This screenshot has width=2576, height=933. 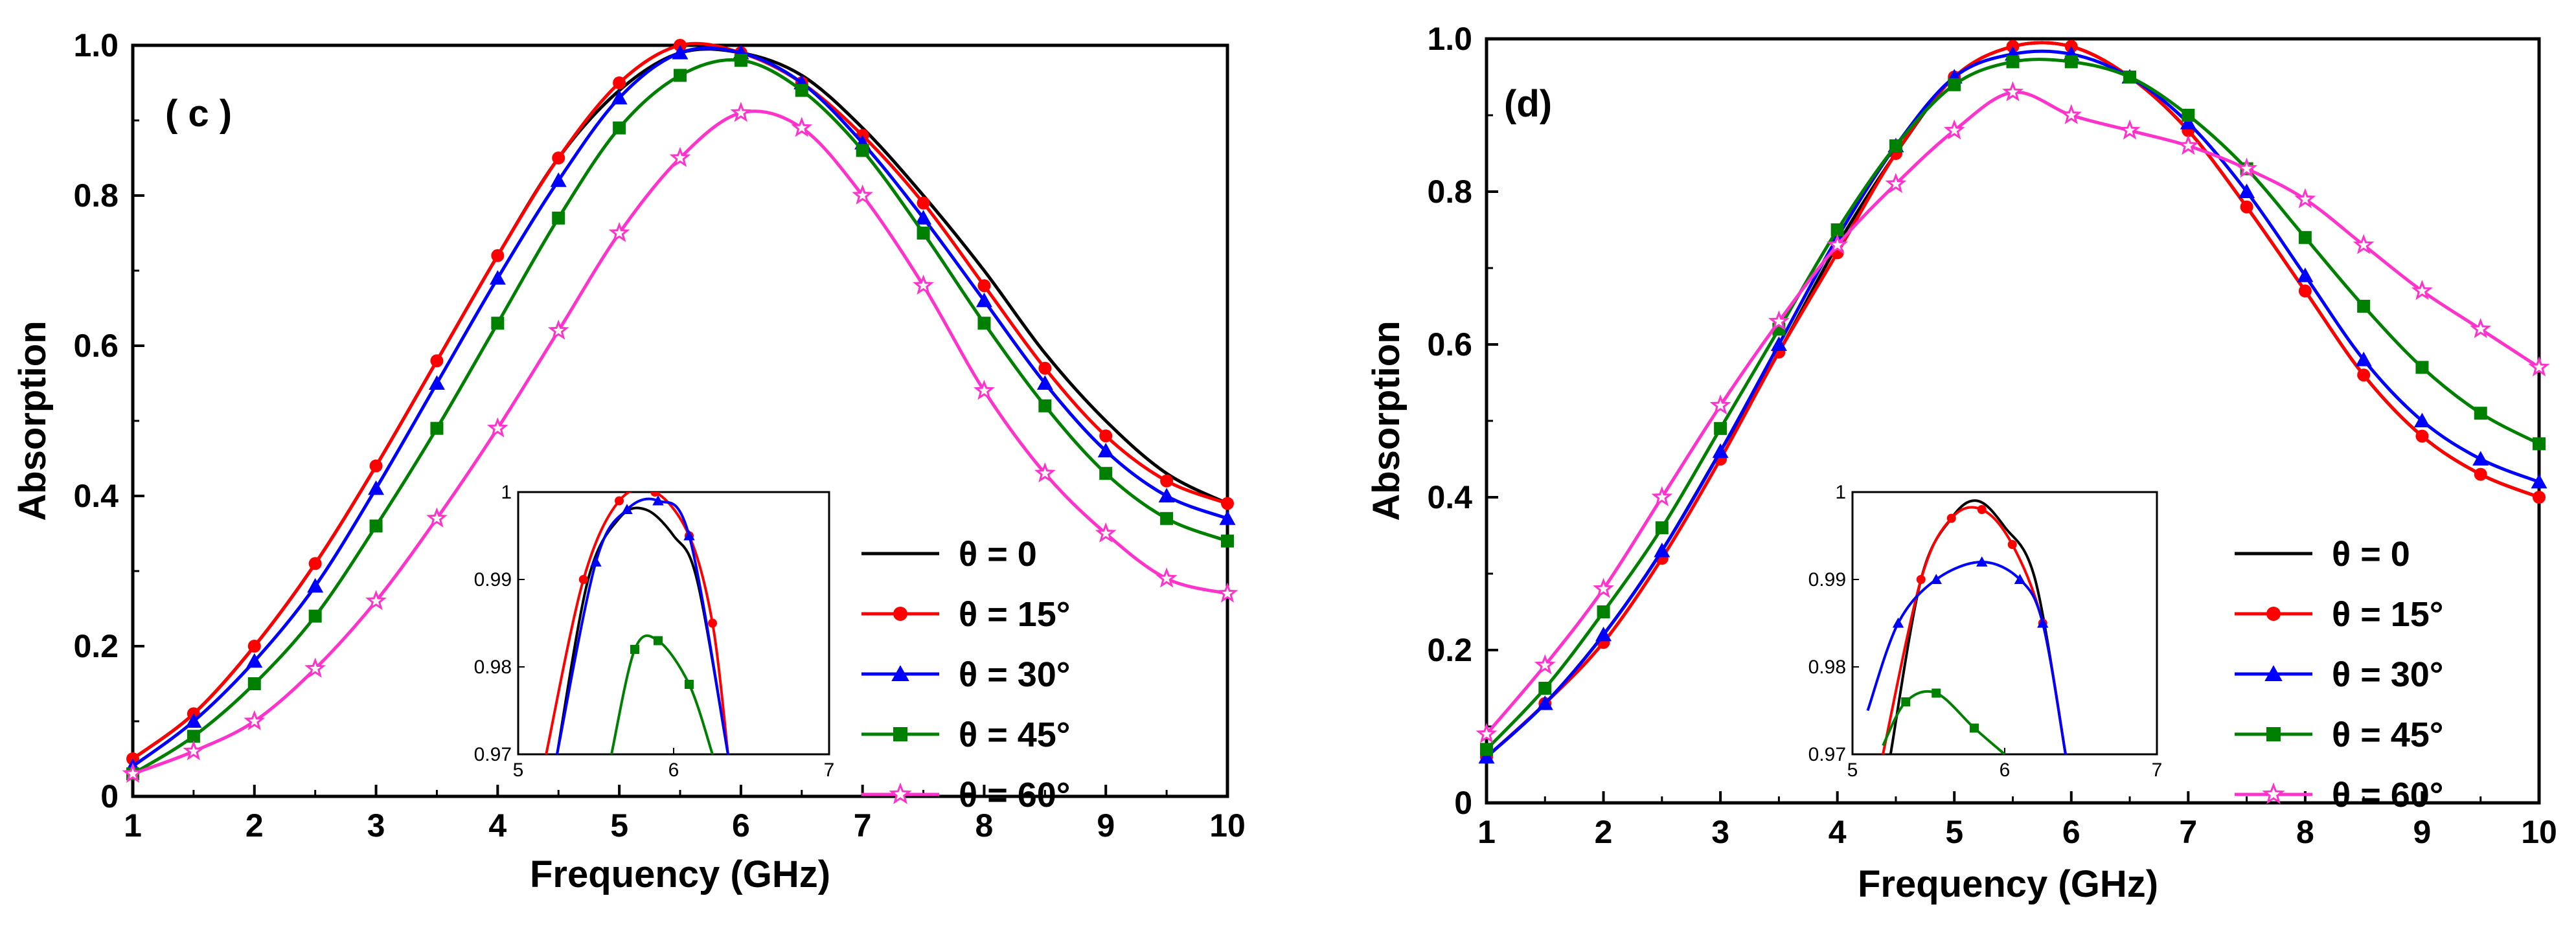 I want to click on x-tick-label: 1, so click(x=133, y=825).